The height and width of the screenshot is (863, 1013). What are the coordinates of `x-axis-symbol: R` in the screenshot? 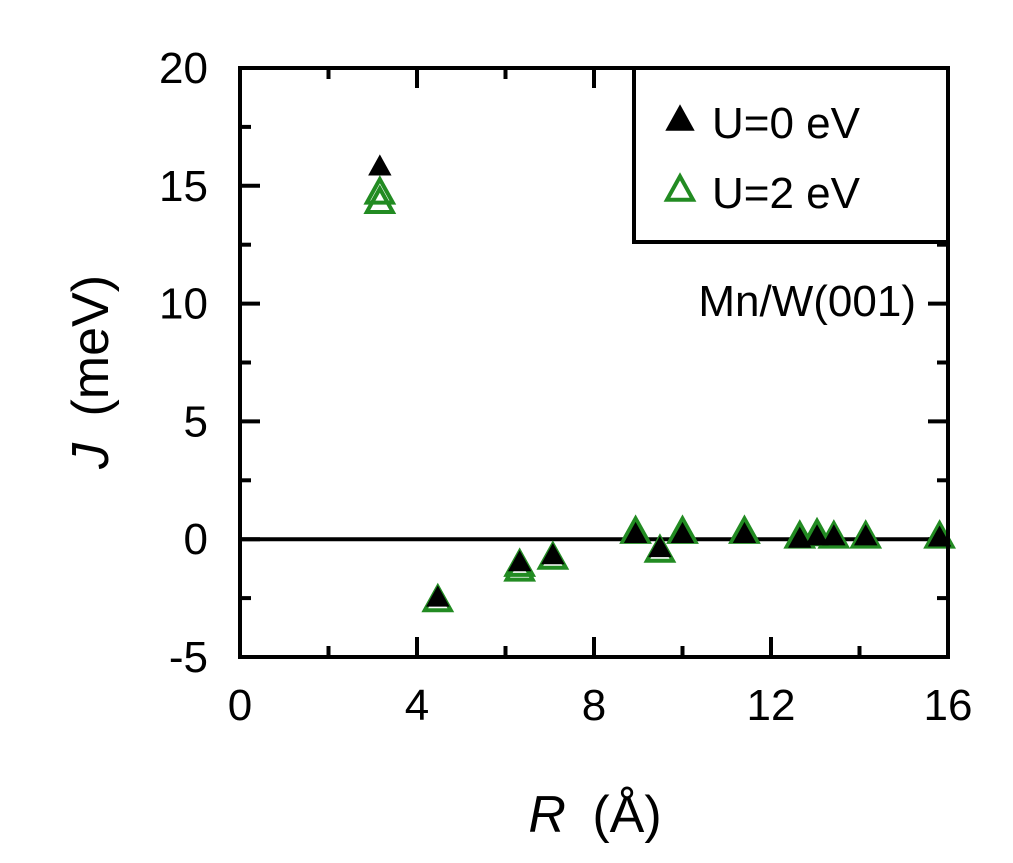 It's located at (547, 815).